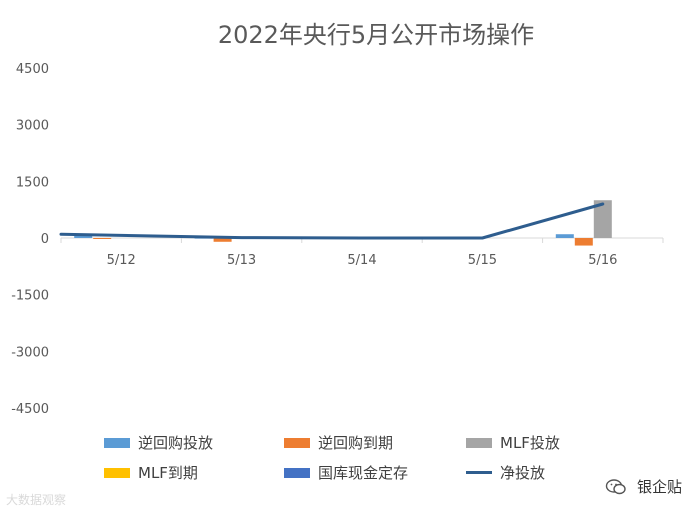 The width and height of the screenshot is (692, 516). I want to click on y-tick-label: 0, so click(45, 239).